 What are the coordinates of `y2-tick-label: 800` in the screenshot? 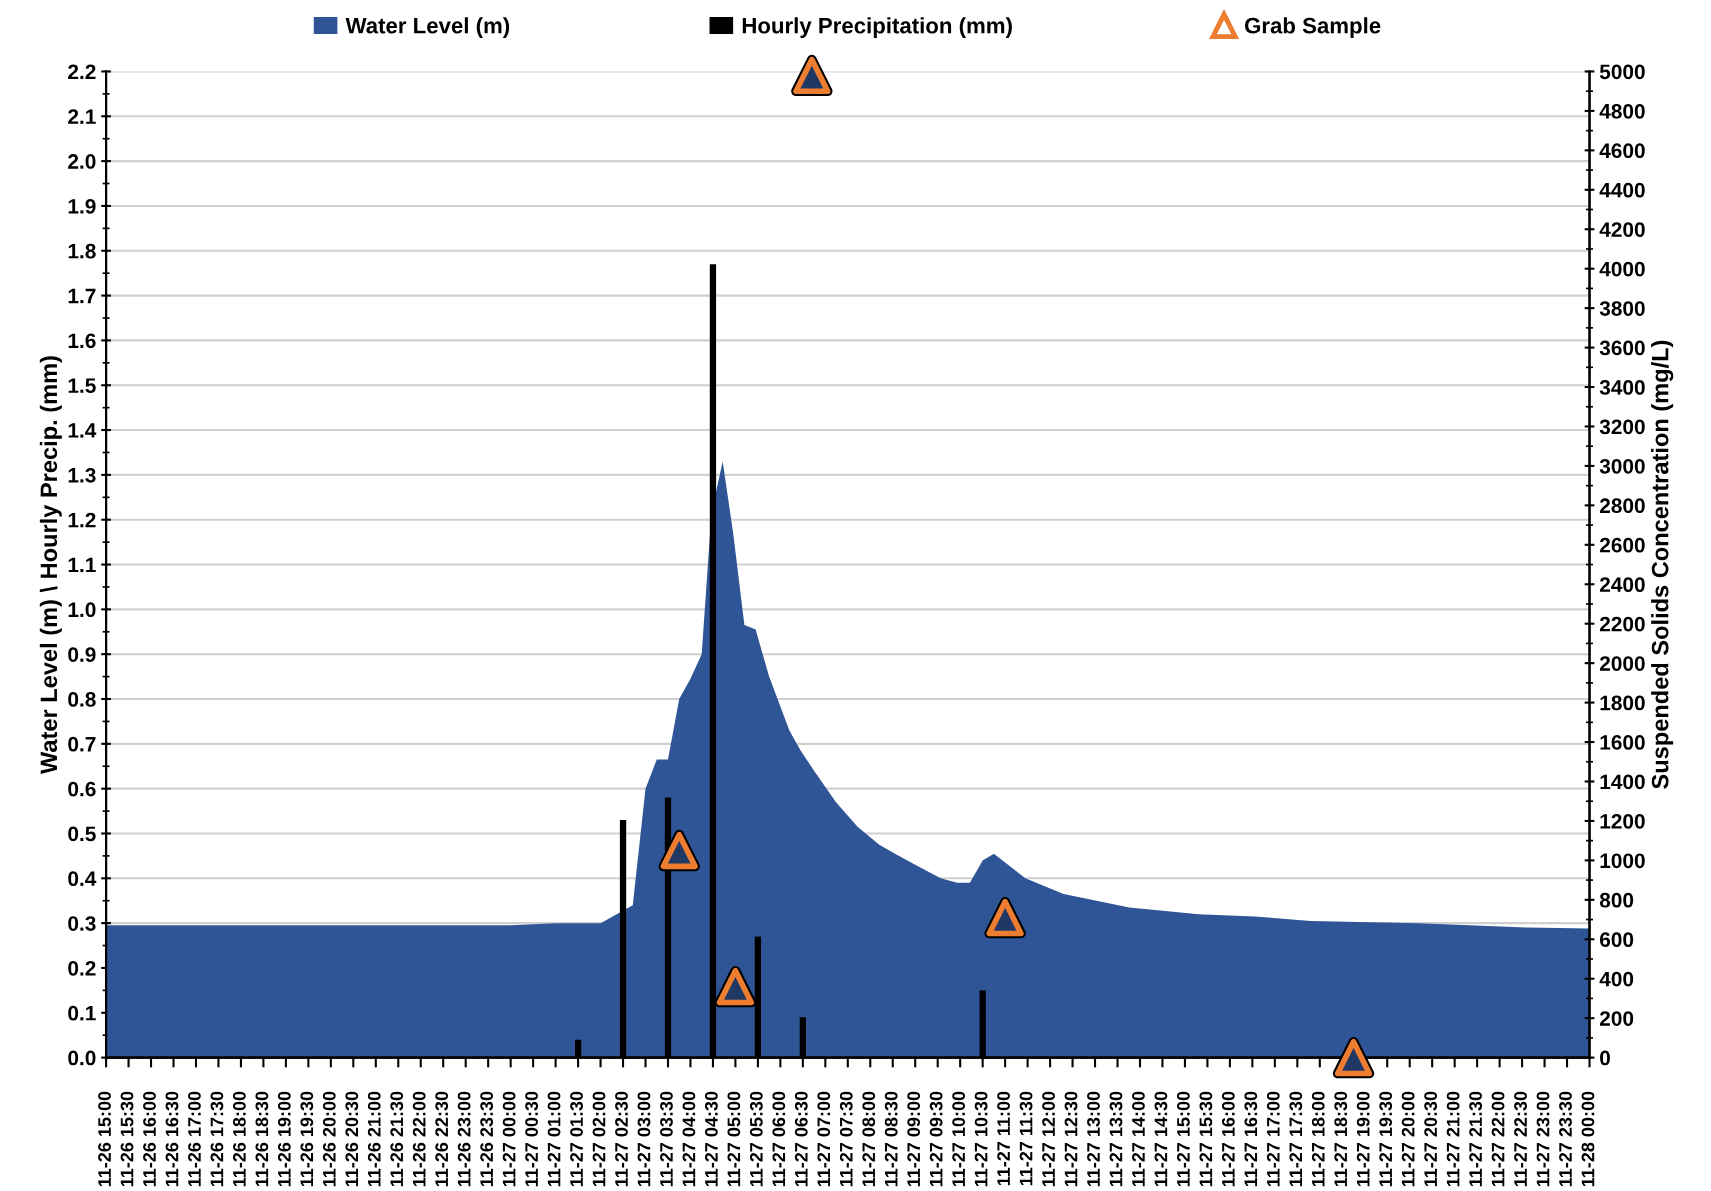 It's located at (1616, 900).